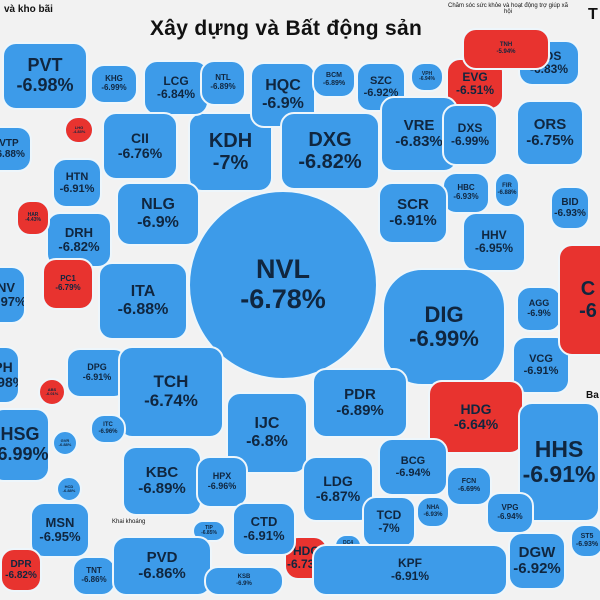 This screenshot has width=600, height=600. I want to click on cell-c: C -6, so click(579, 300).